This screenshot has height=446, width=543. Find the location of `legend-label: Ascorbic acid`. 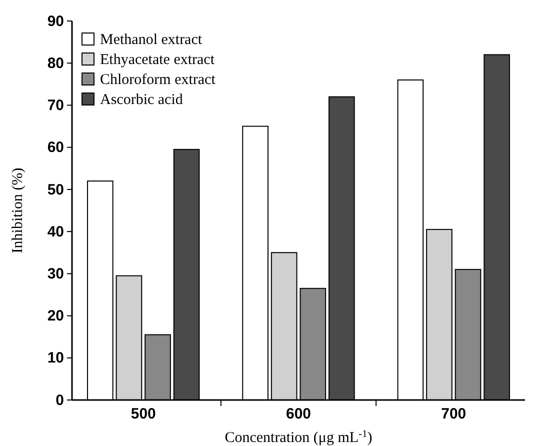

legend-label: Ascorbic acid is located at coordinates (142, 100).